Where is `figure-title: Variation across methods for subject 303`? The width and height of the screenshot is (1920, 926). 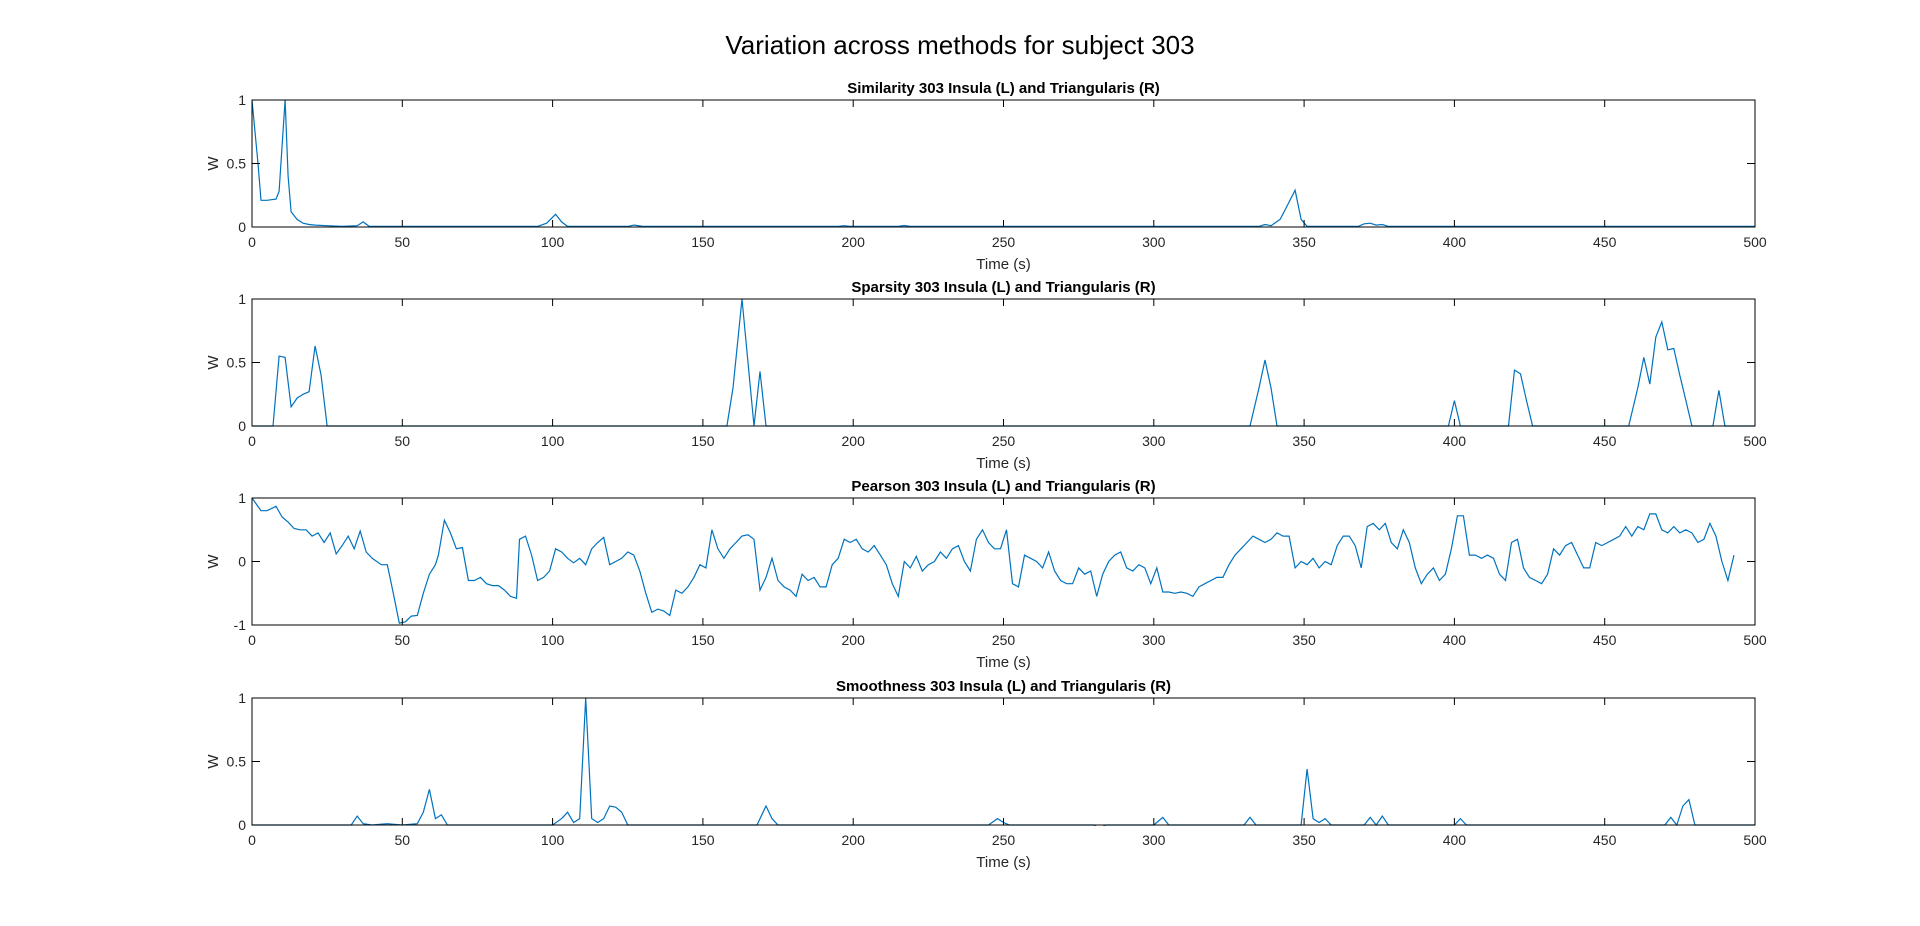 figure-title: Variation across methods for subject 303 is located at coordinates (960, 45).